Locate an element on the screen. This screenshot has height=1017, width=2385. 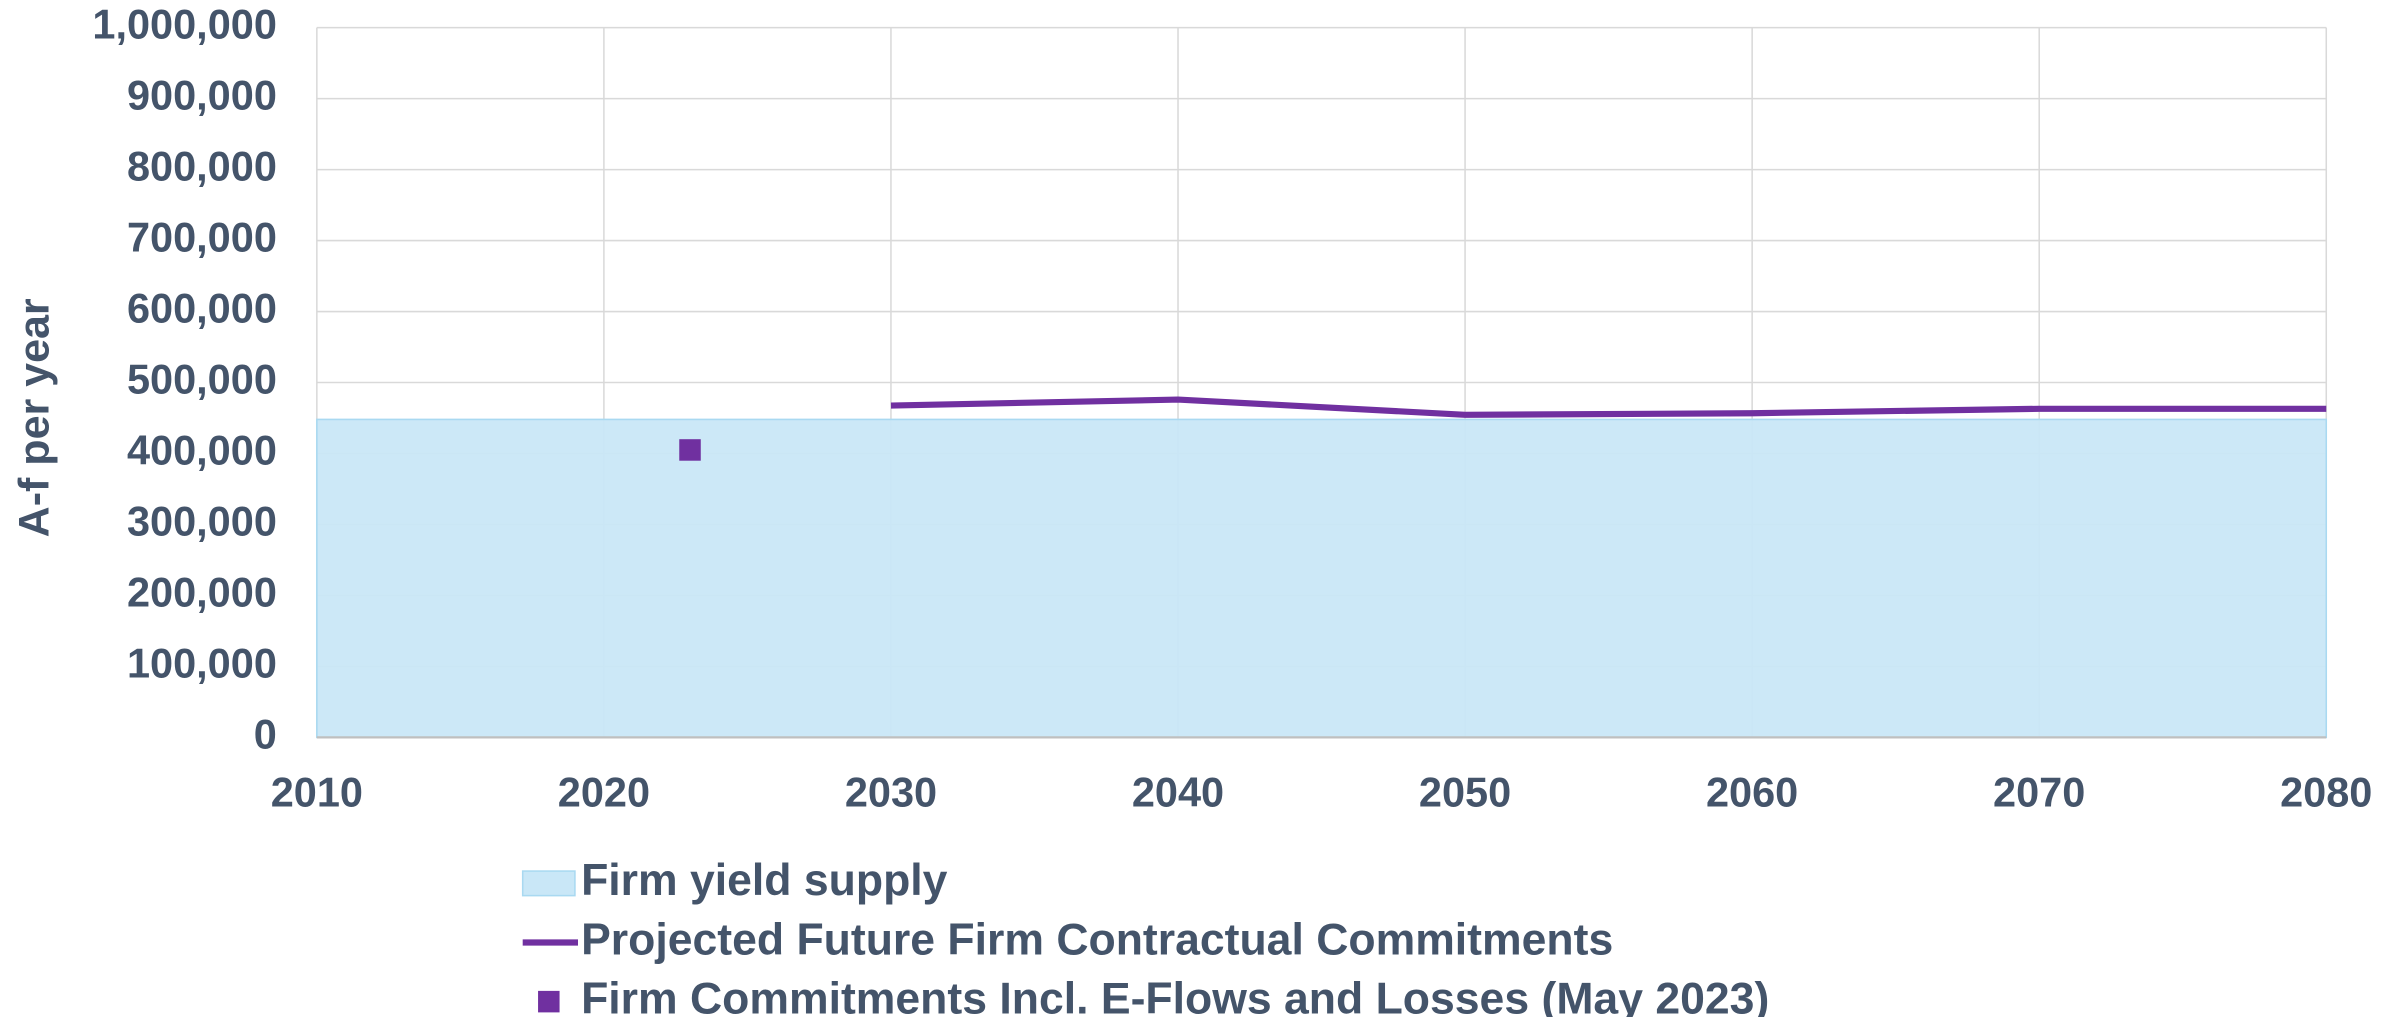
x-tick-label: 2040 is located at coordinates (1178, 792).